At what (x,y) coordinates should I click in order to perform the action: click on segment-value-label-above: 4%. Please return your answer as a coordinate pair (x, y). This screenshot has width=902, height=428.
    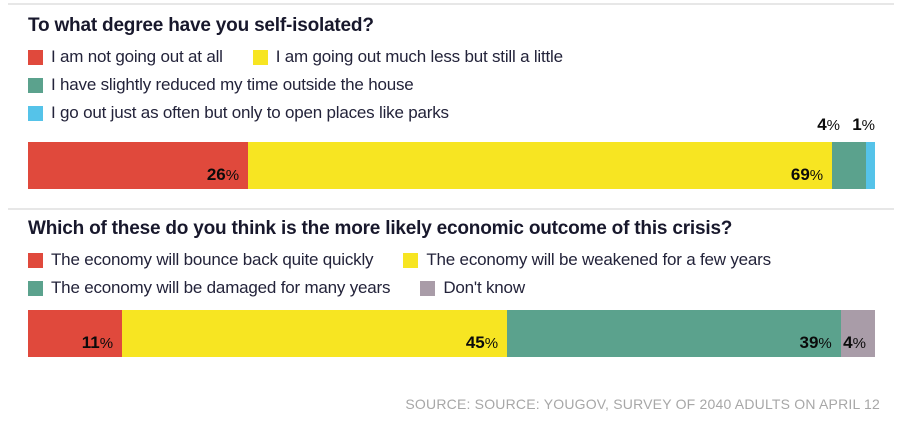
    Looking at the image, I should click on (828, 124).